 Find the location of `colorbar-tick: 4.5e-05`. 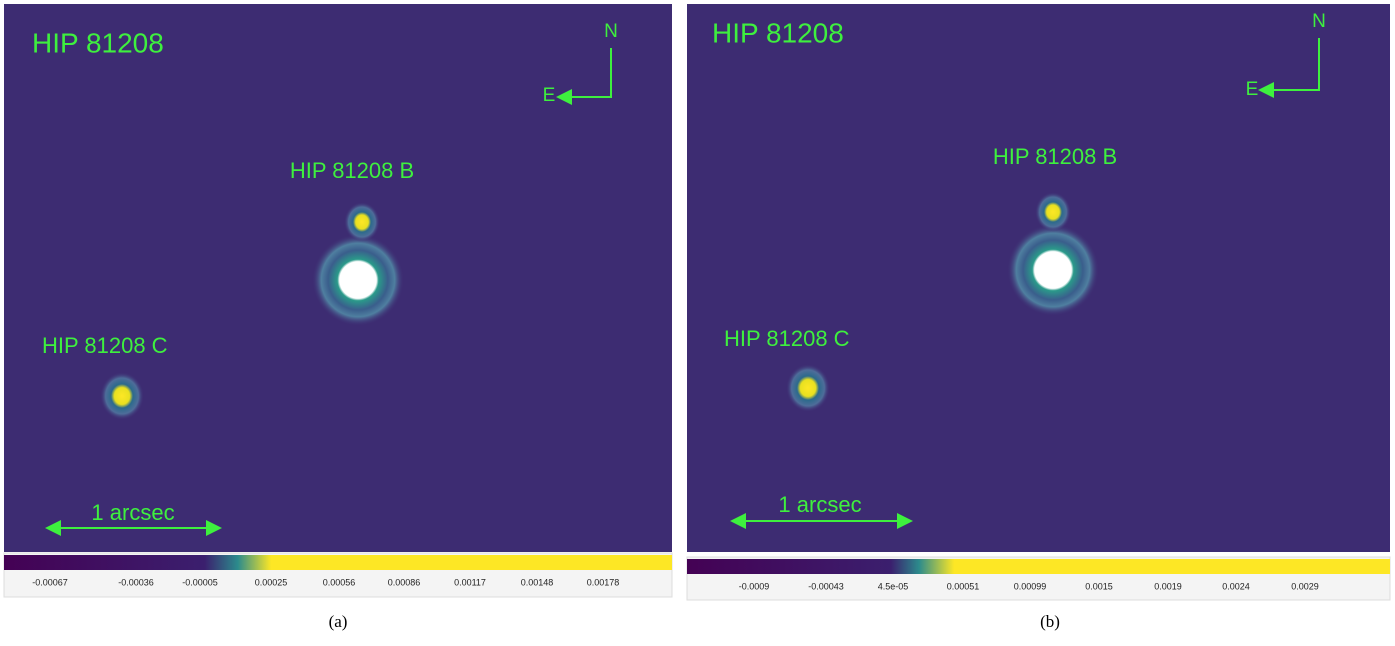

colorbar-tick: 4.5e-05 is located at coordinates (893, 586).